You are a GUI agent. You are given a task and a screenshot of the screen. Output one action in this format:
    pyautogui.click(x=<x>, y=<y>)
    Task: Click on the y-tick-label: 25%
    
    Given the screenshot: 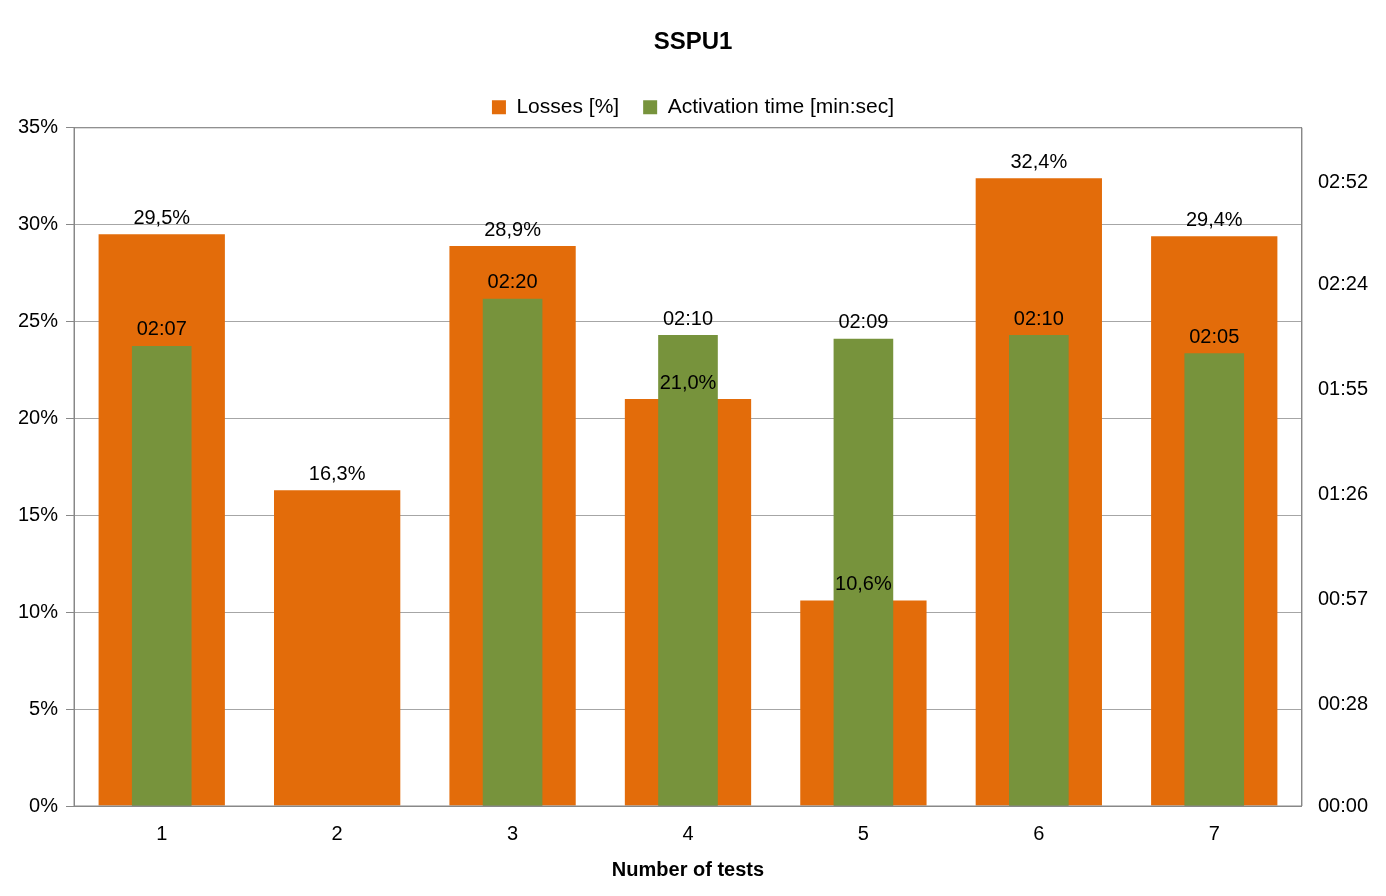 What is the action you would take?
    pyautogui.click(x=38, y=320)
    